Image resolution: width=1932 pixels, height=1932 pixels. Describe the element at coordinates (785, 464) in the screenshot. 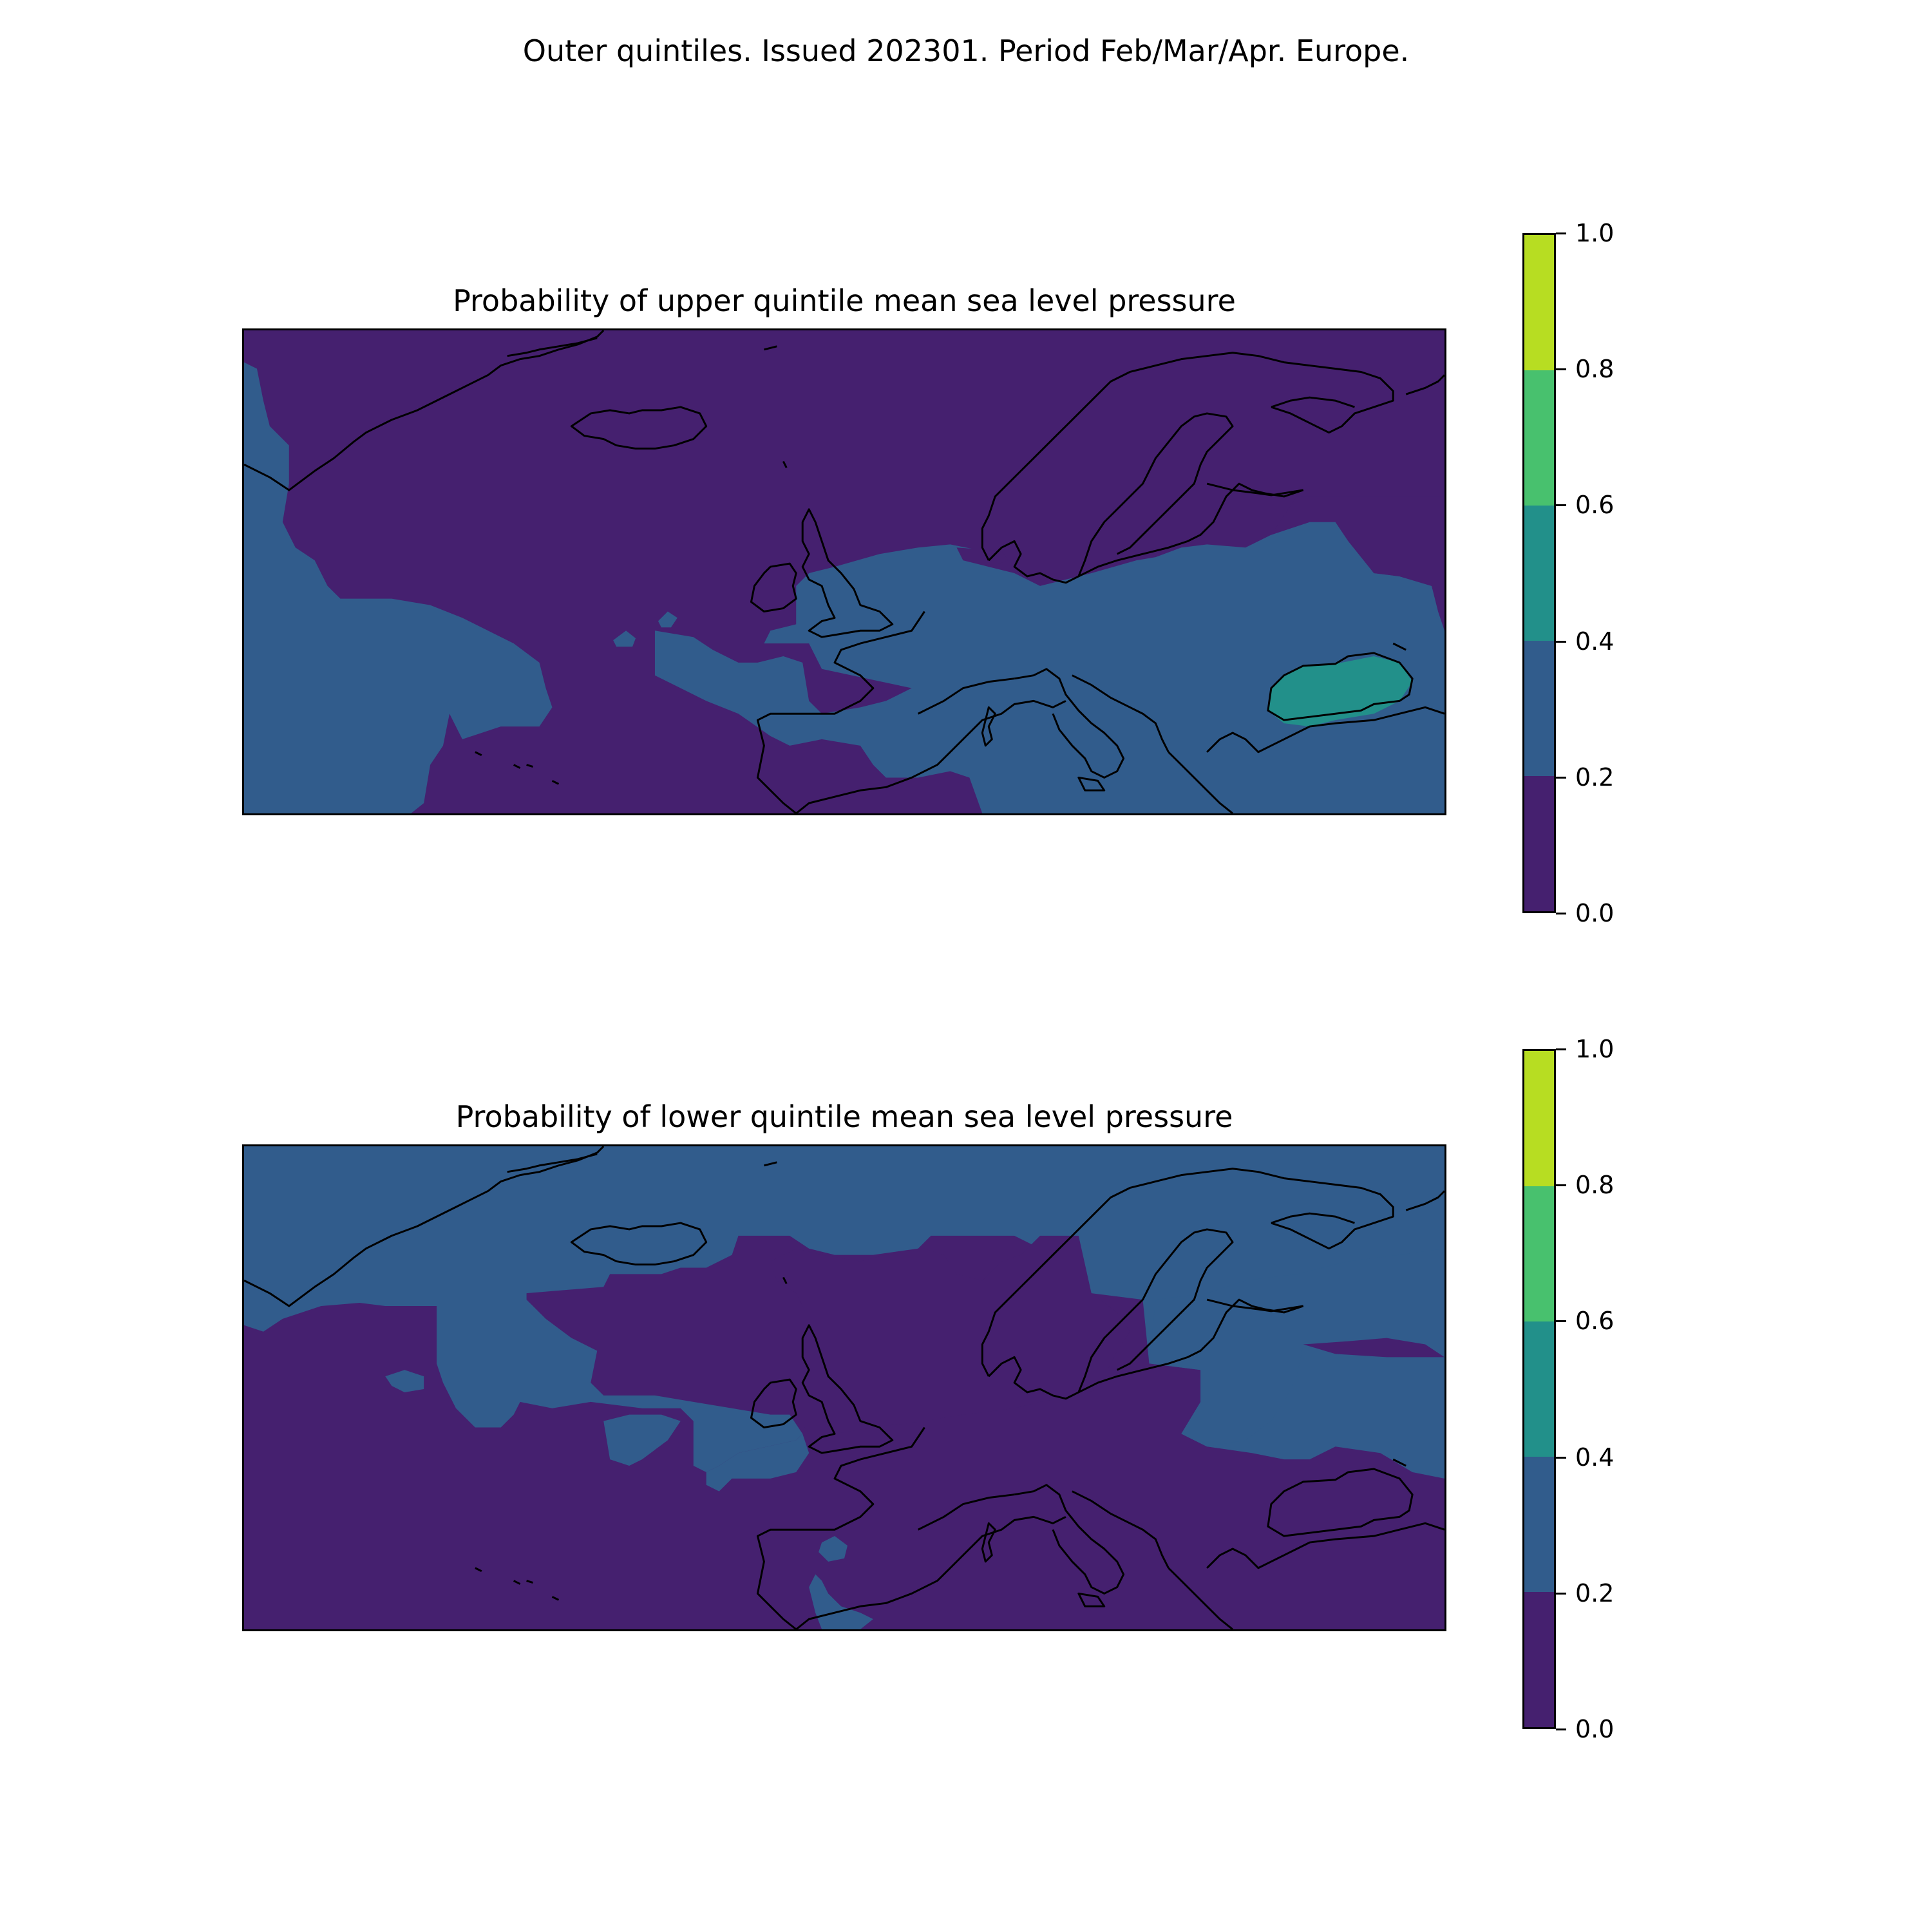

I see `upper-coast-faroes` at that location.